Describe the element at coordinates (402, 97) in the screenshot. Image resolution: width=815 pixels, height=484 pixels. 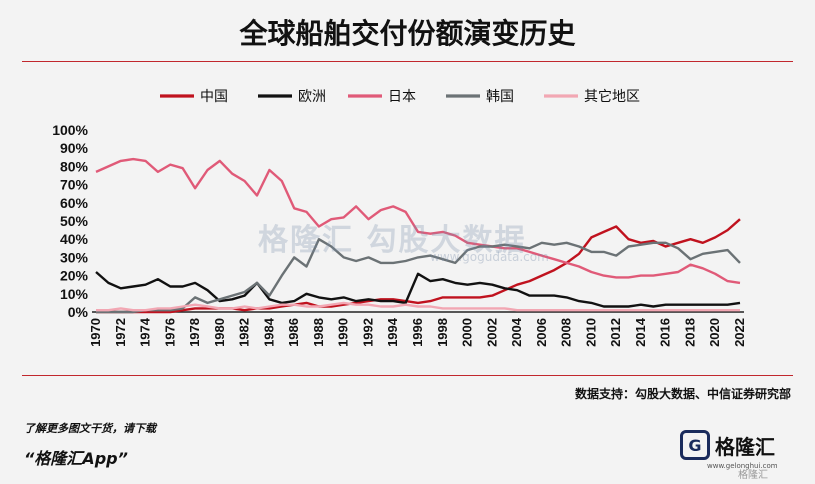
I see `legend-label-3: 日本` at that location.